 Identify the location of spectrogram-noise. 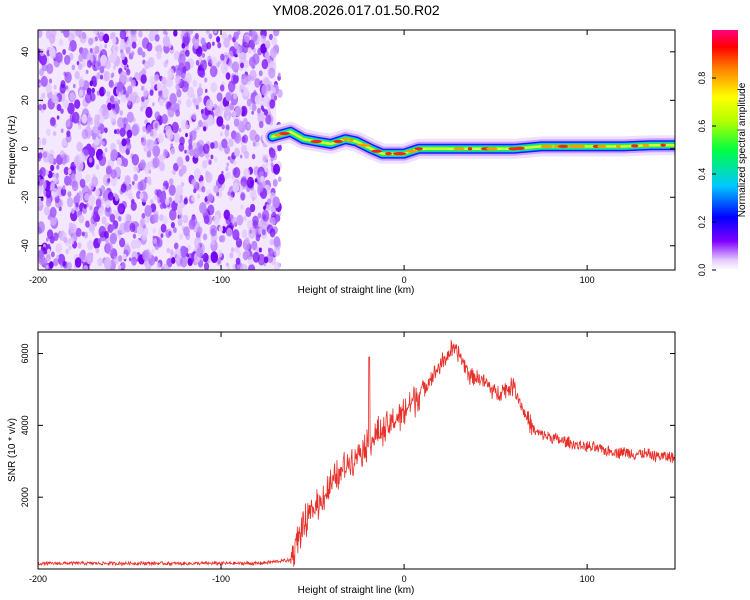
(160, 150).